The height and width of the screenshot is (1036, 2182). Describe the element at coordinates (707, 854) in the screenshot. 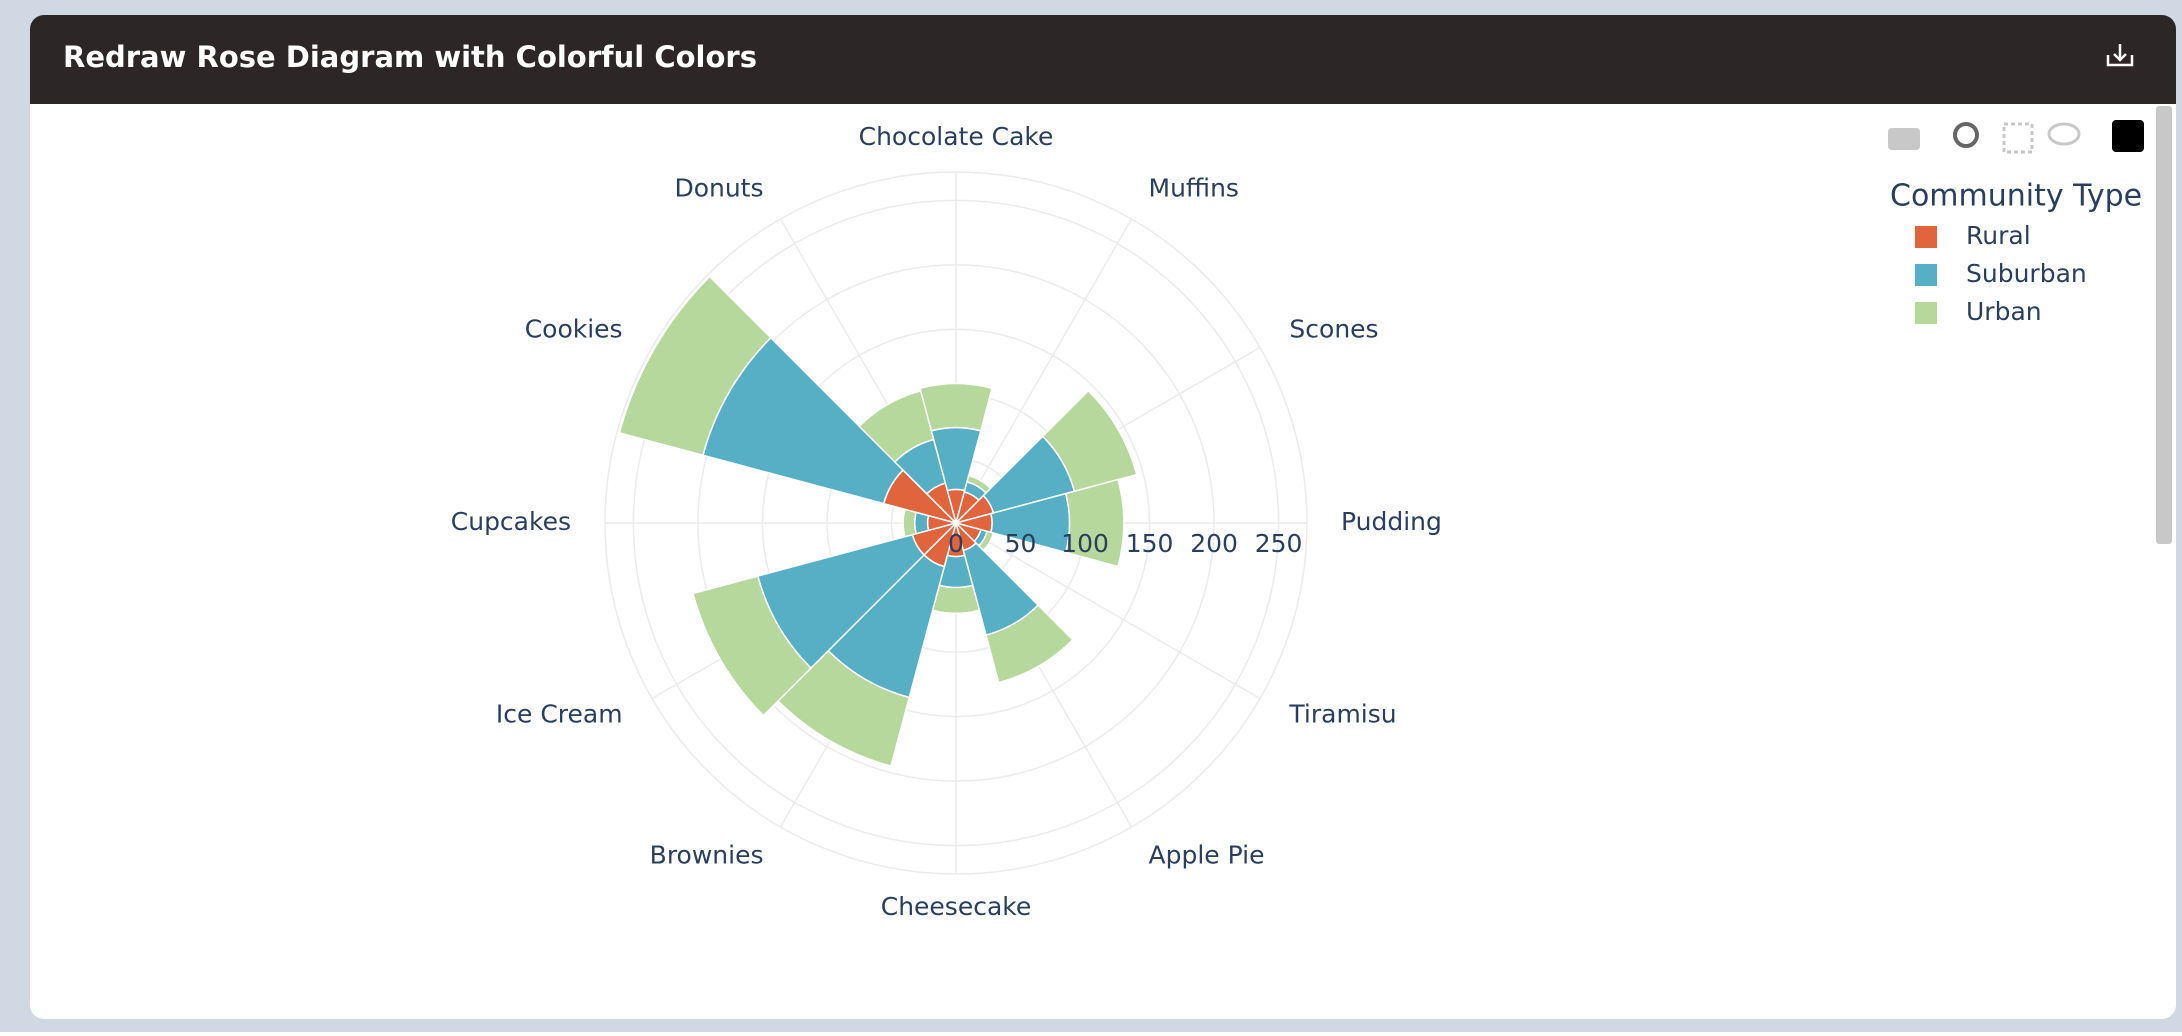

I see `angular-tick-label: Brownies` at that location.